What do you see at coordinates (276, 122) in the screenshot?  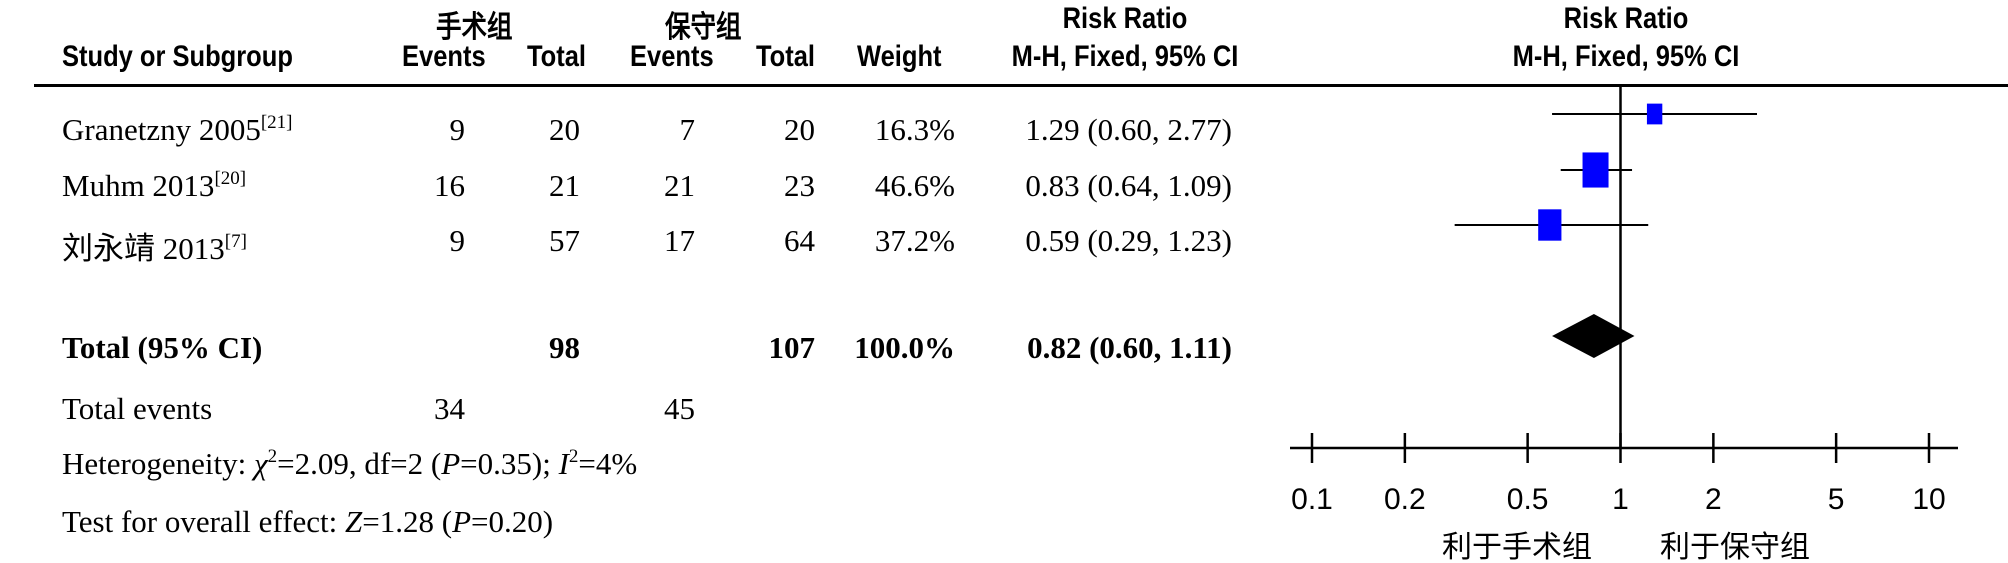 I see `study-ref: [21]` at bounding box center [276, 122].